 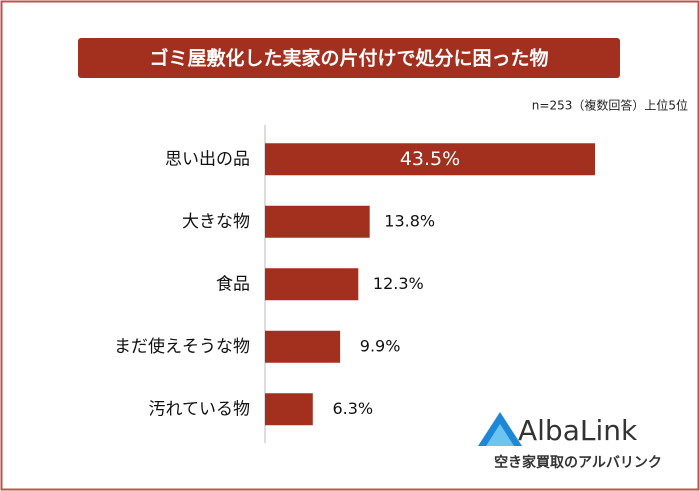 I want to click on chart-title: ゴミ屋敷化した実家の片付けで処分に困った物, so click(x=348, y=58).